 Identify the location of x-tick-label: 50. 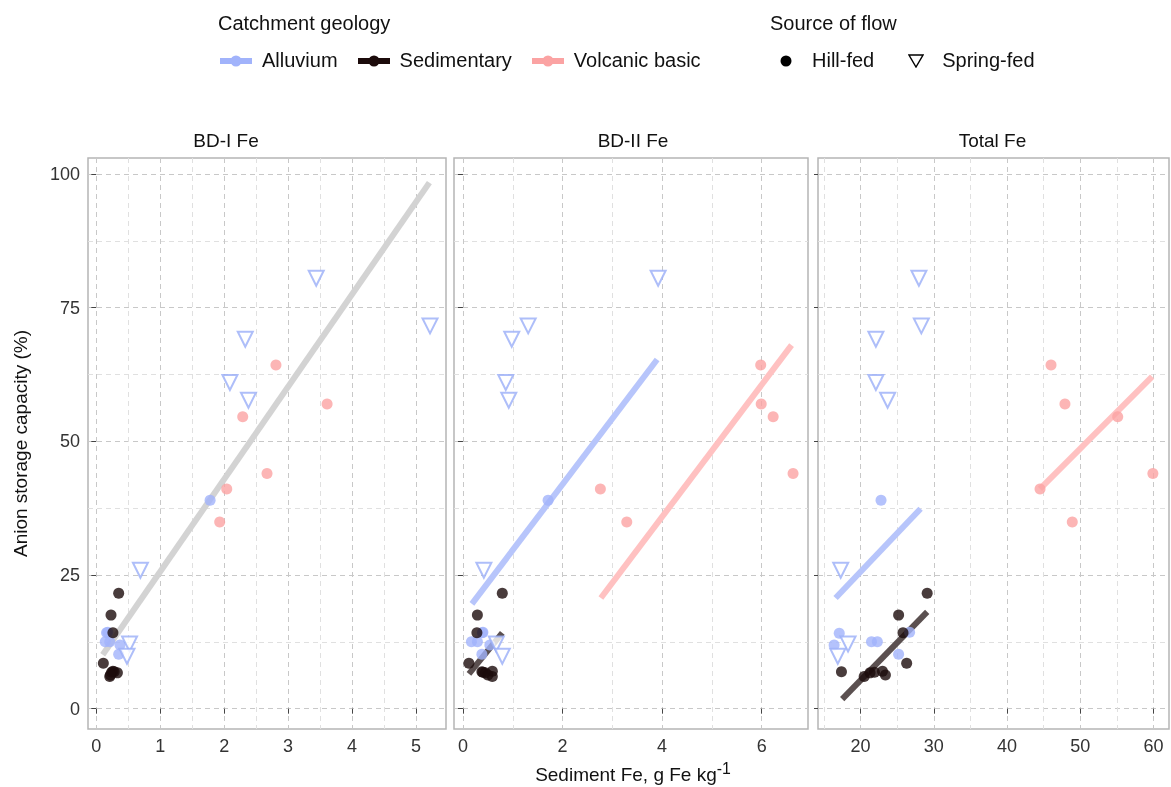
(1080, 746).